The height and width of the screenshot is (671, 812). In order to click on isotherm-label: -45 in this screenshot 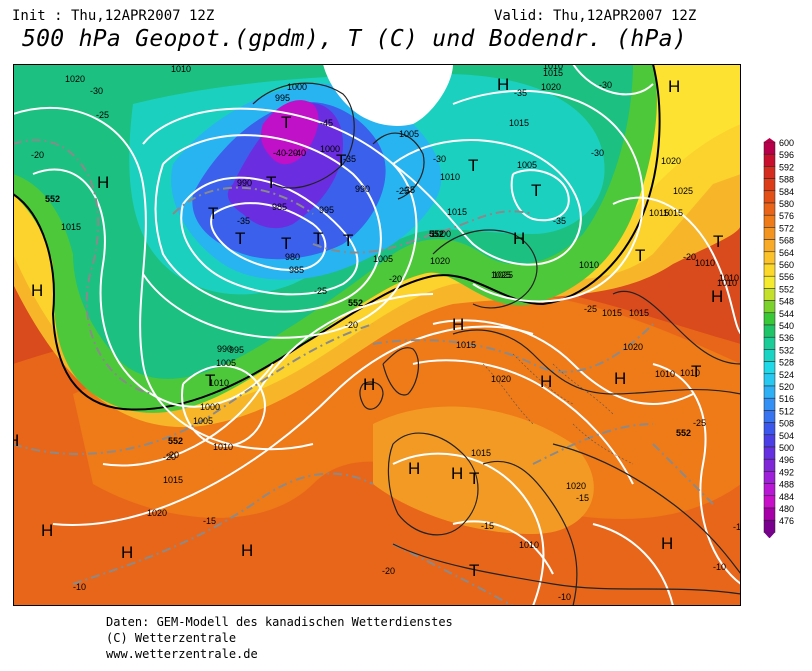, I will do `click(326, 123)`.